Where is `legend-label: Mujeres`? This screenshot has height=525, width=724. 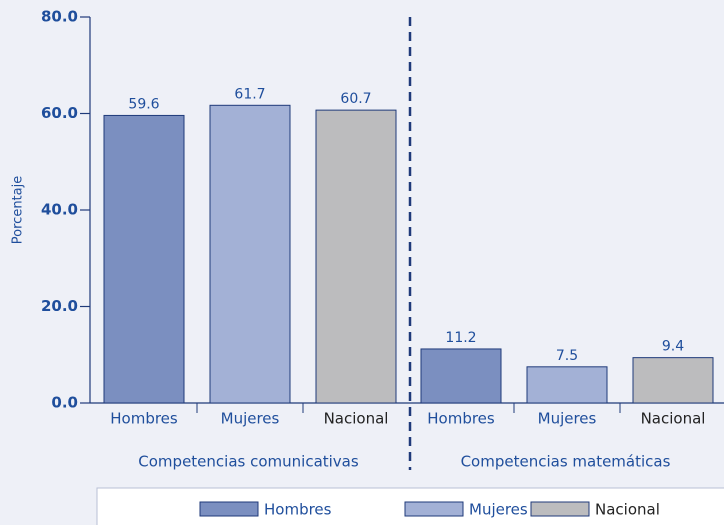
legend-label: Mujeres is located at coordinates (498, 510).